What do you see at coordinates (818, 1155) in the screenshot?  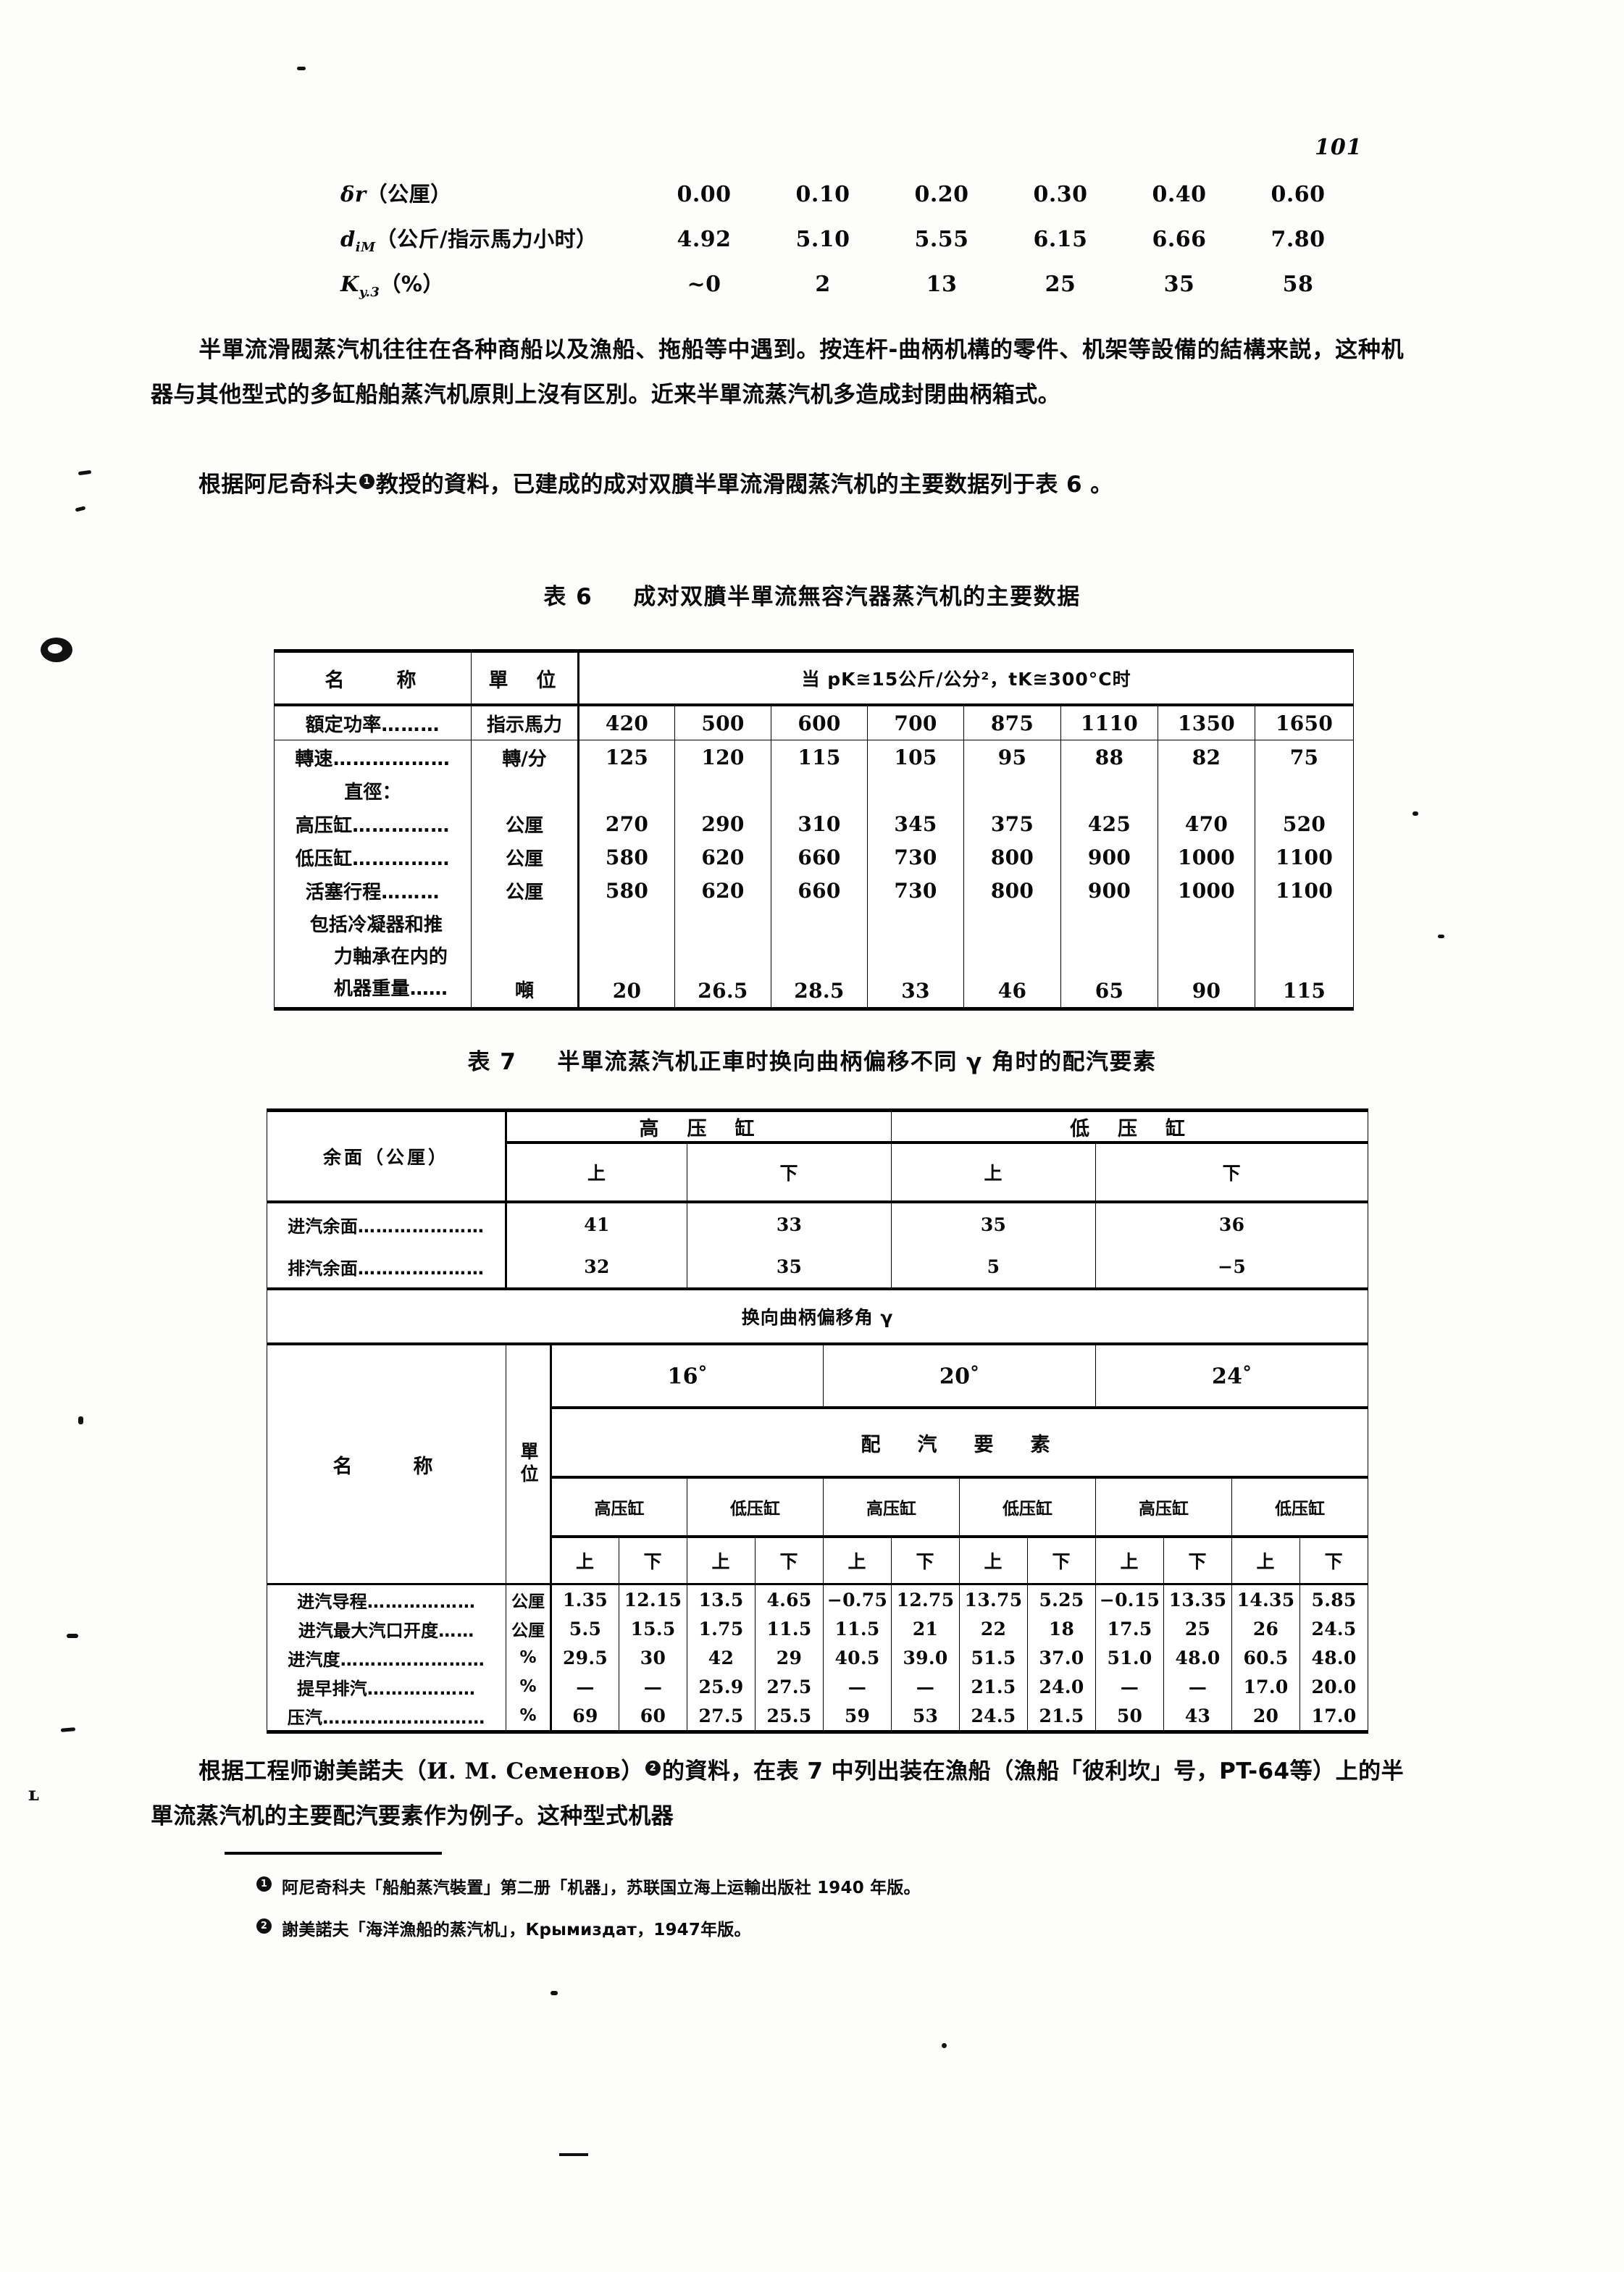 I see `table7-sec1-header: 余面（公厘） 高 压 缸 低 压 缸` at bounding box center [818, 1155].